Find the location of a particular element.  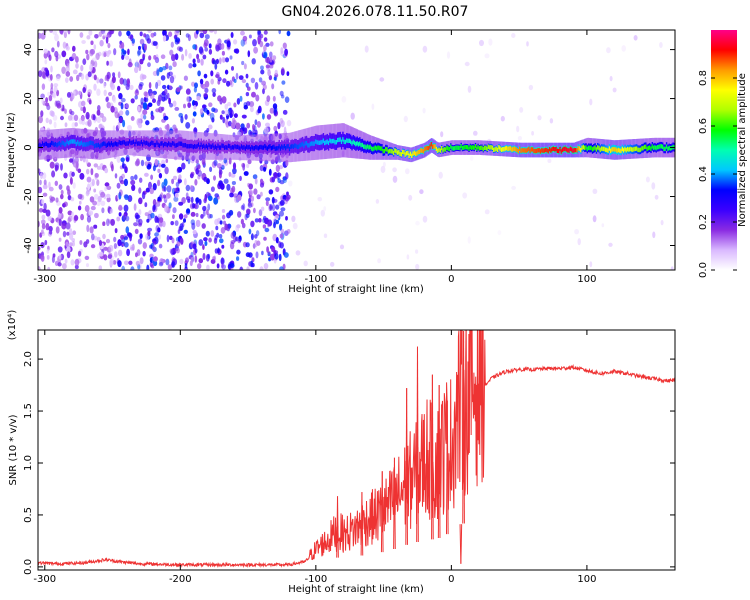

y-tick-label: -40 is located at coordinates (28, 245).